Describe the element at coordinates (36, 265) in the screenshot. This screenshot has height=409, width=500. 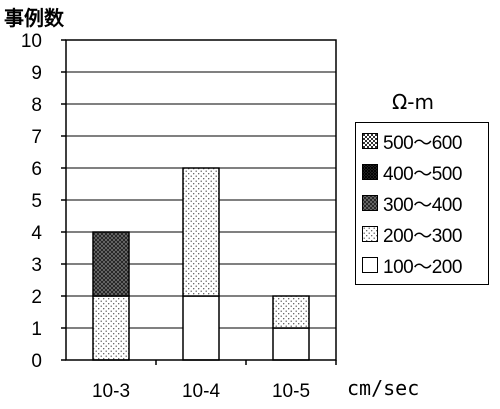
I see `y-tick-label: 3` at that location.